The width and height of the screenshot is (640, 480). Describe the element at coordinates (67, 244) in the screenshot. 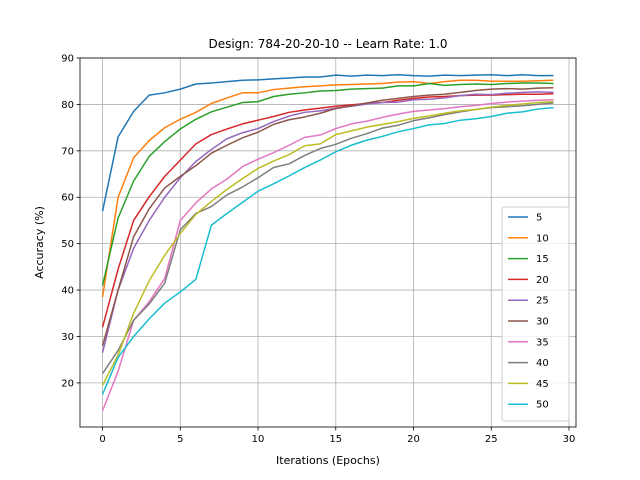

I see `y-tick-label: 50` at that location.